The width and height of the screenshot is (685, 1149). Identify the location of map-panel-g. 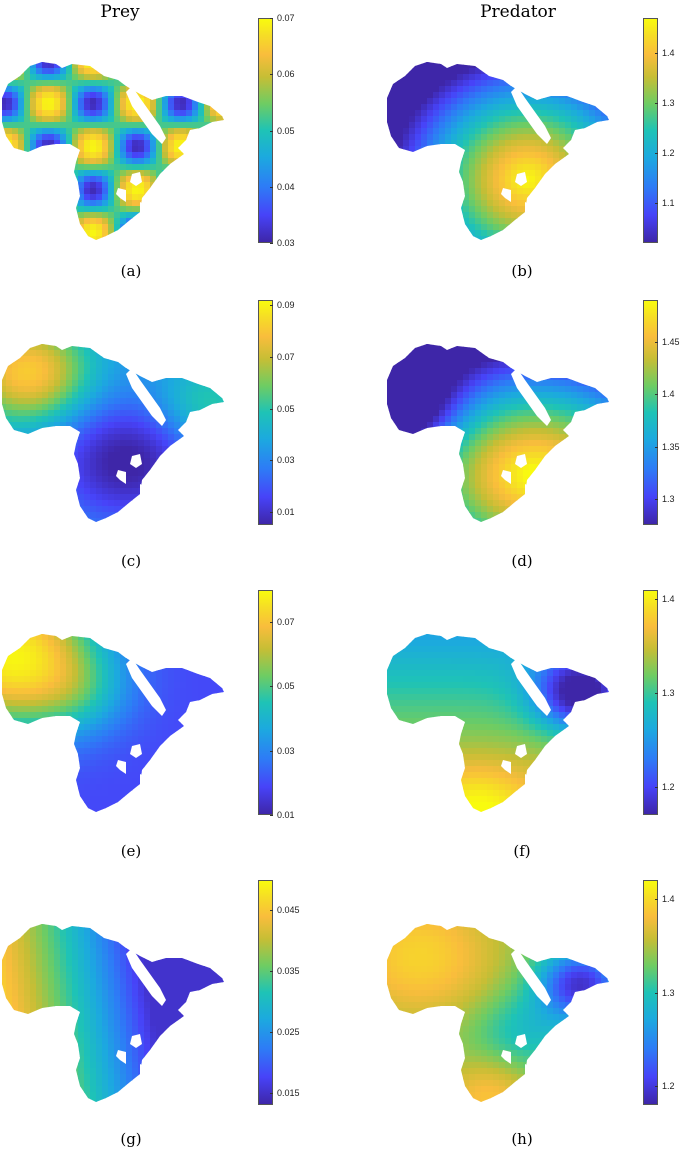
(113, 1013).